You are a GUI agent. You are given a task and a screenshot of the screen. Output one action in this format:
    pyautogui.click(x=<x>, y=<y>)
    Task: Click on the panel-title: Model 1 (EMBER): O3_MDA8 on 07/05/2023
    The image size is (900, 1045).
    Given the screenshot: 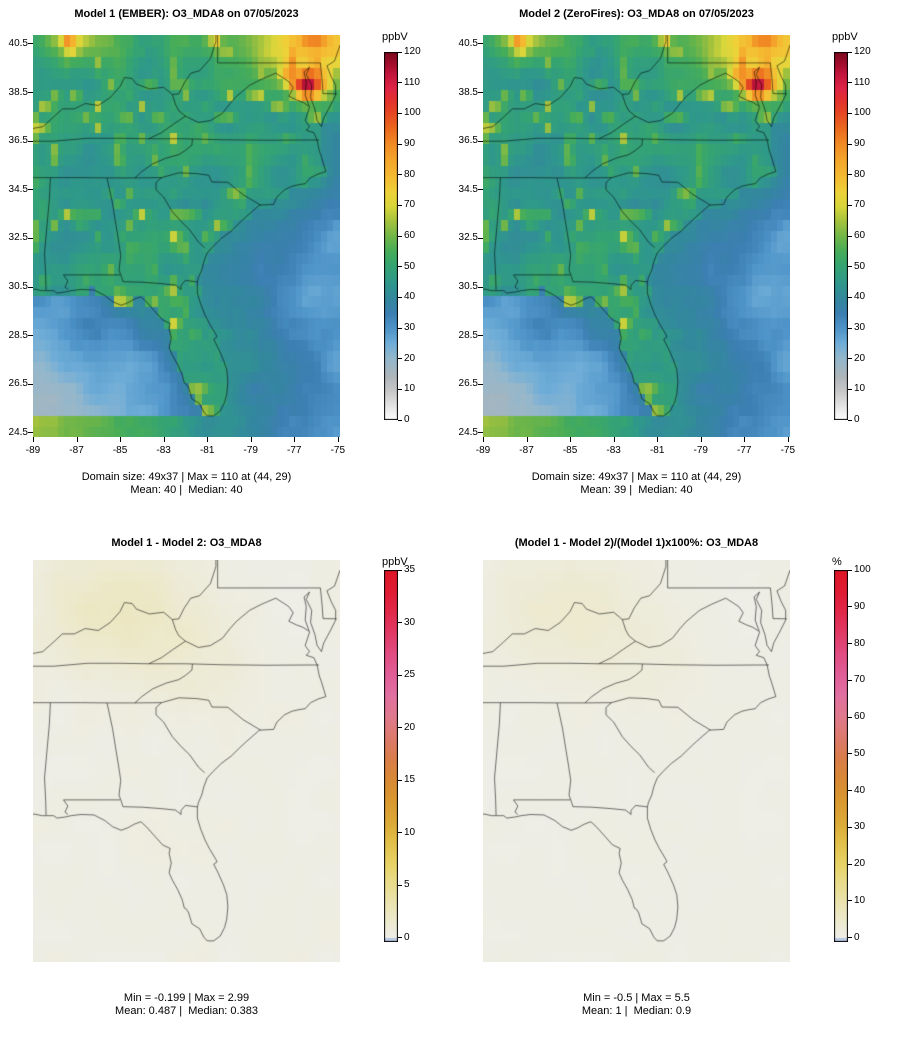 What is the action you would take?
    pyautogui.click(x=186, y=14)
    